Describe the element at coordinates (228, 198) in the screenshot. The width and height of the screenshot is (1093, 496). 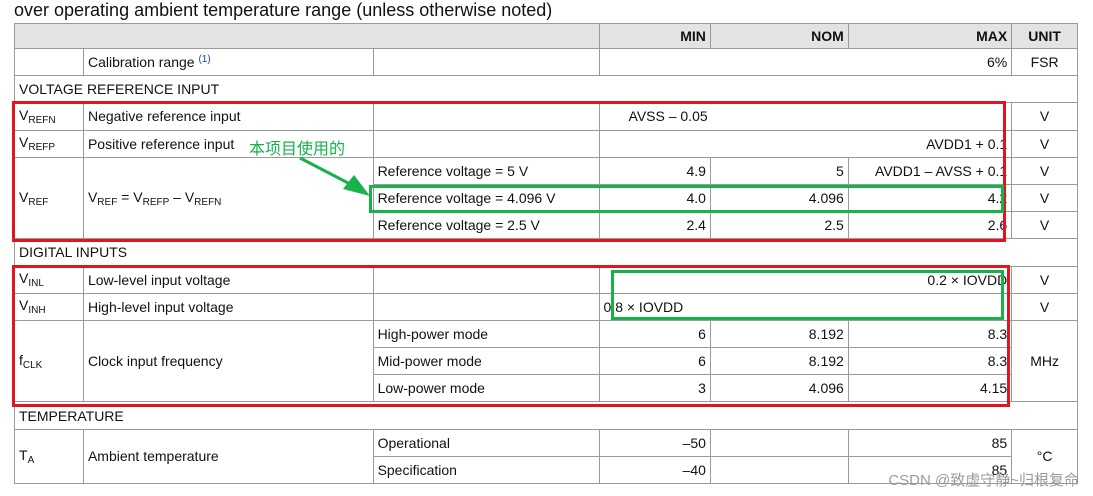
I see `vref-equation: VREF = VREFP – VREFN` at that location.